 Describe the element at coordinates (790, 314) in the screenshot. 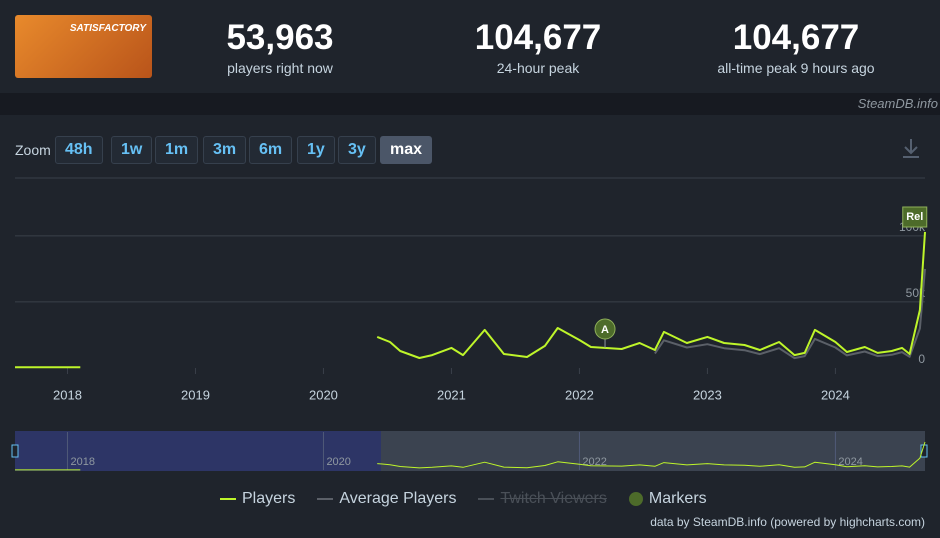

I see `series-line` at that location.